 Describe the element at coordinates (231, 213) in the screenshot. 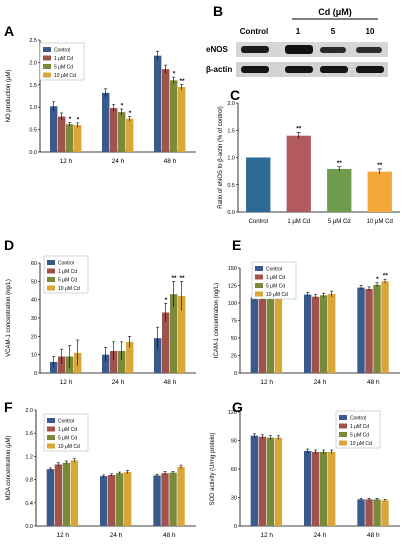

I see `y-tick-label: 0.0` at that location.